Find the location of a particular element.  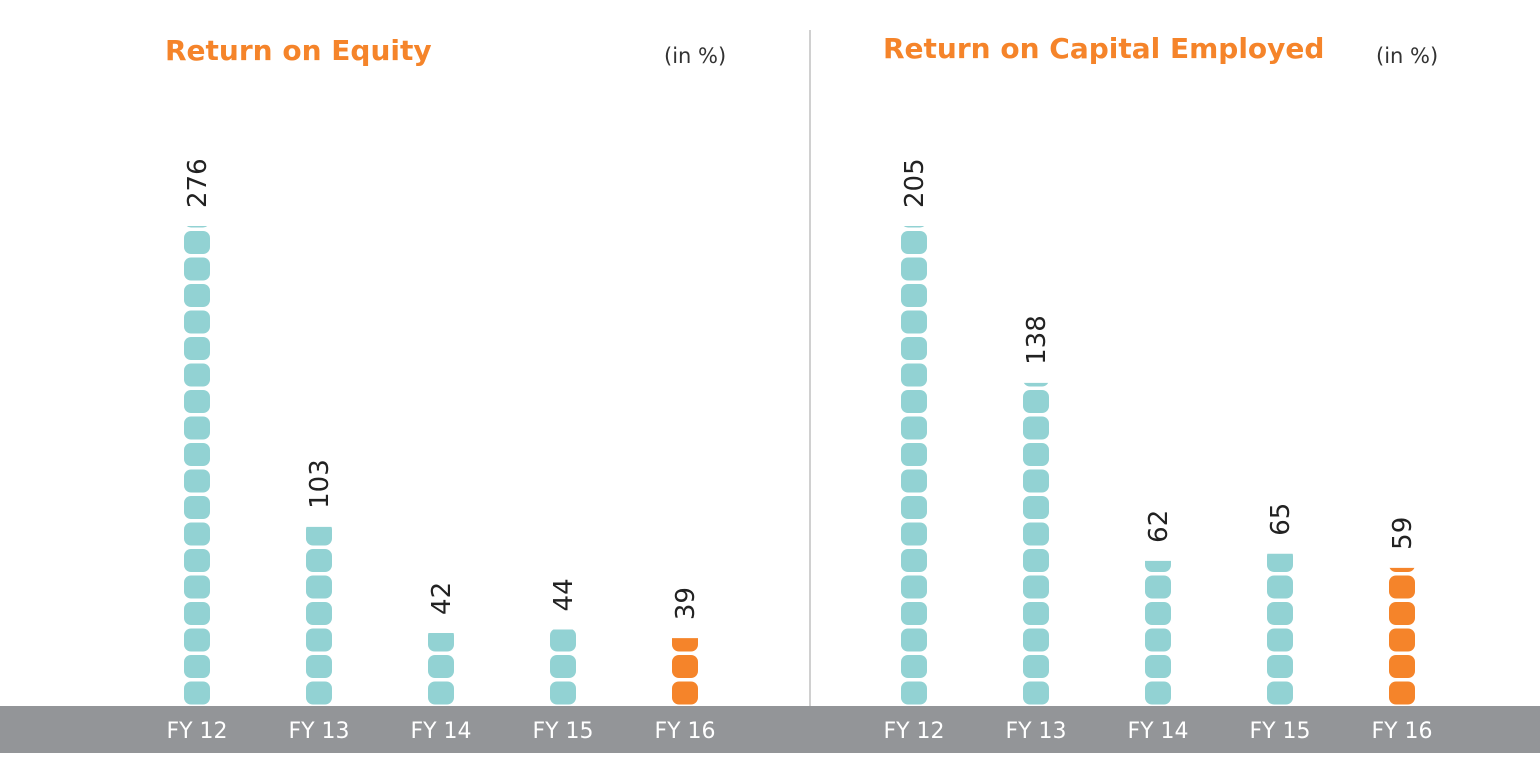

roe-bar-fy15 is located at coordinates (563, 667).